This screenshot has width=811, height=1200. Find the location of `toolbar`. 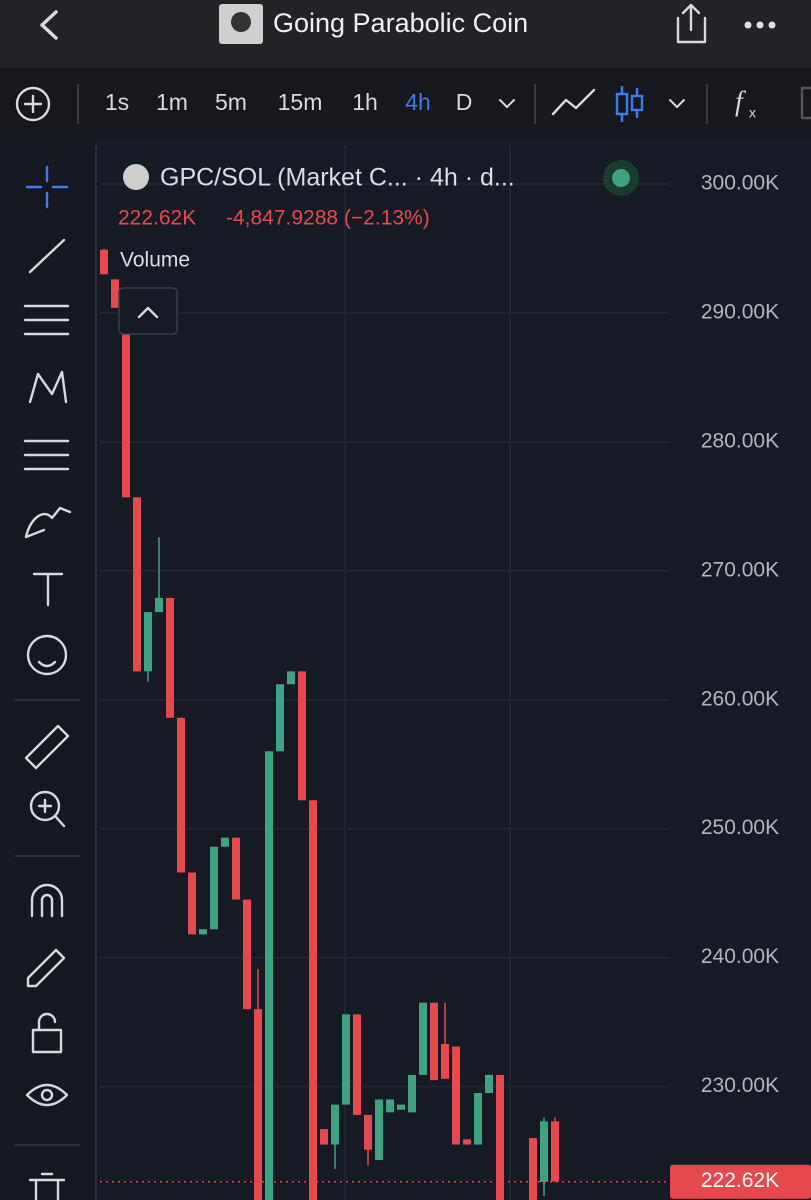

toolbar is located at coordinates (405, 104).